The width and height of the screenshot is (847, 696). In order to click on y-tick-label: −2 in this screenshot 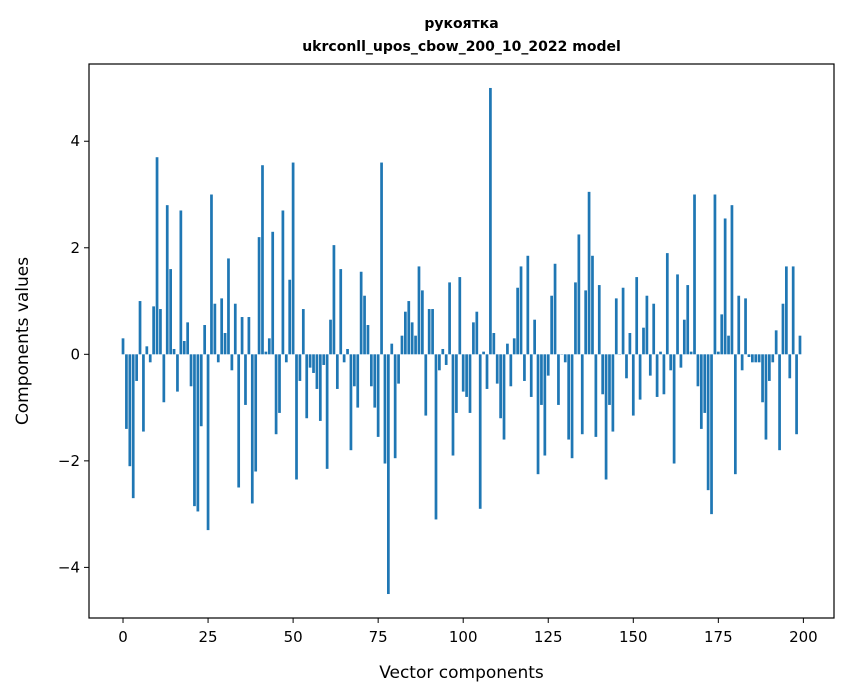, I will do `click(69, 461)`.